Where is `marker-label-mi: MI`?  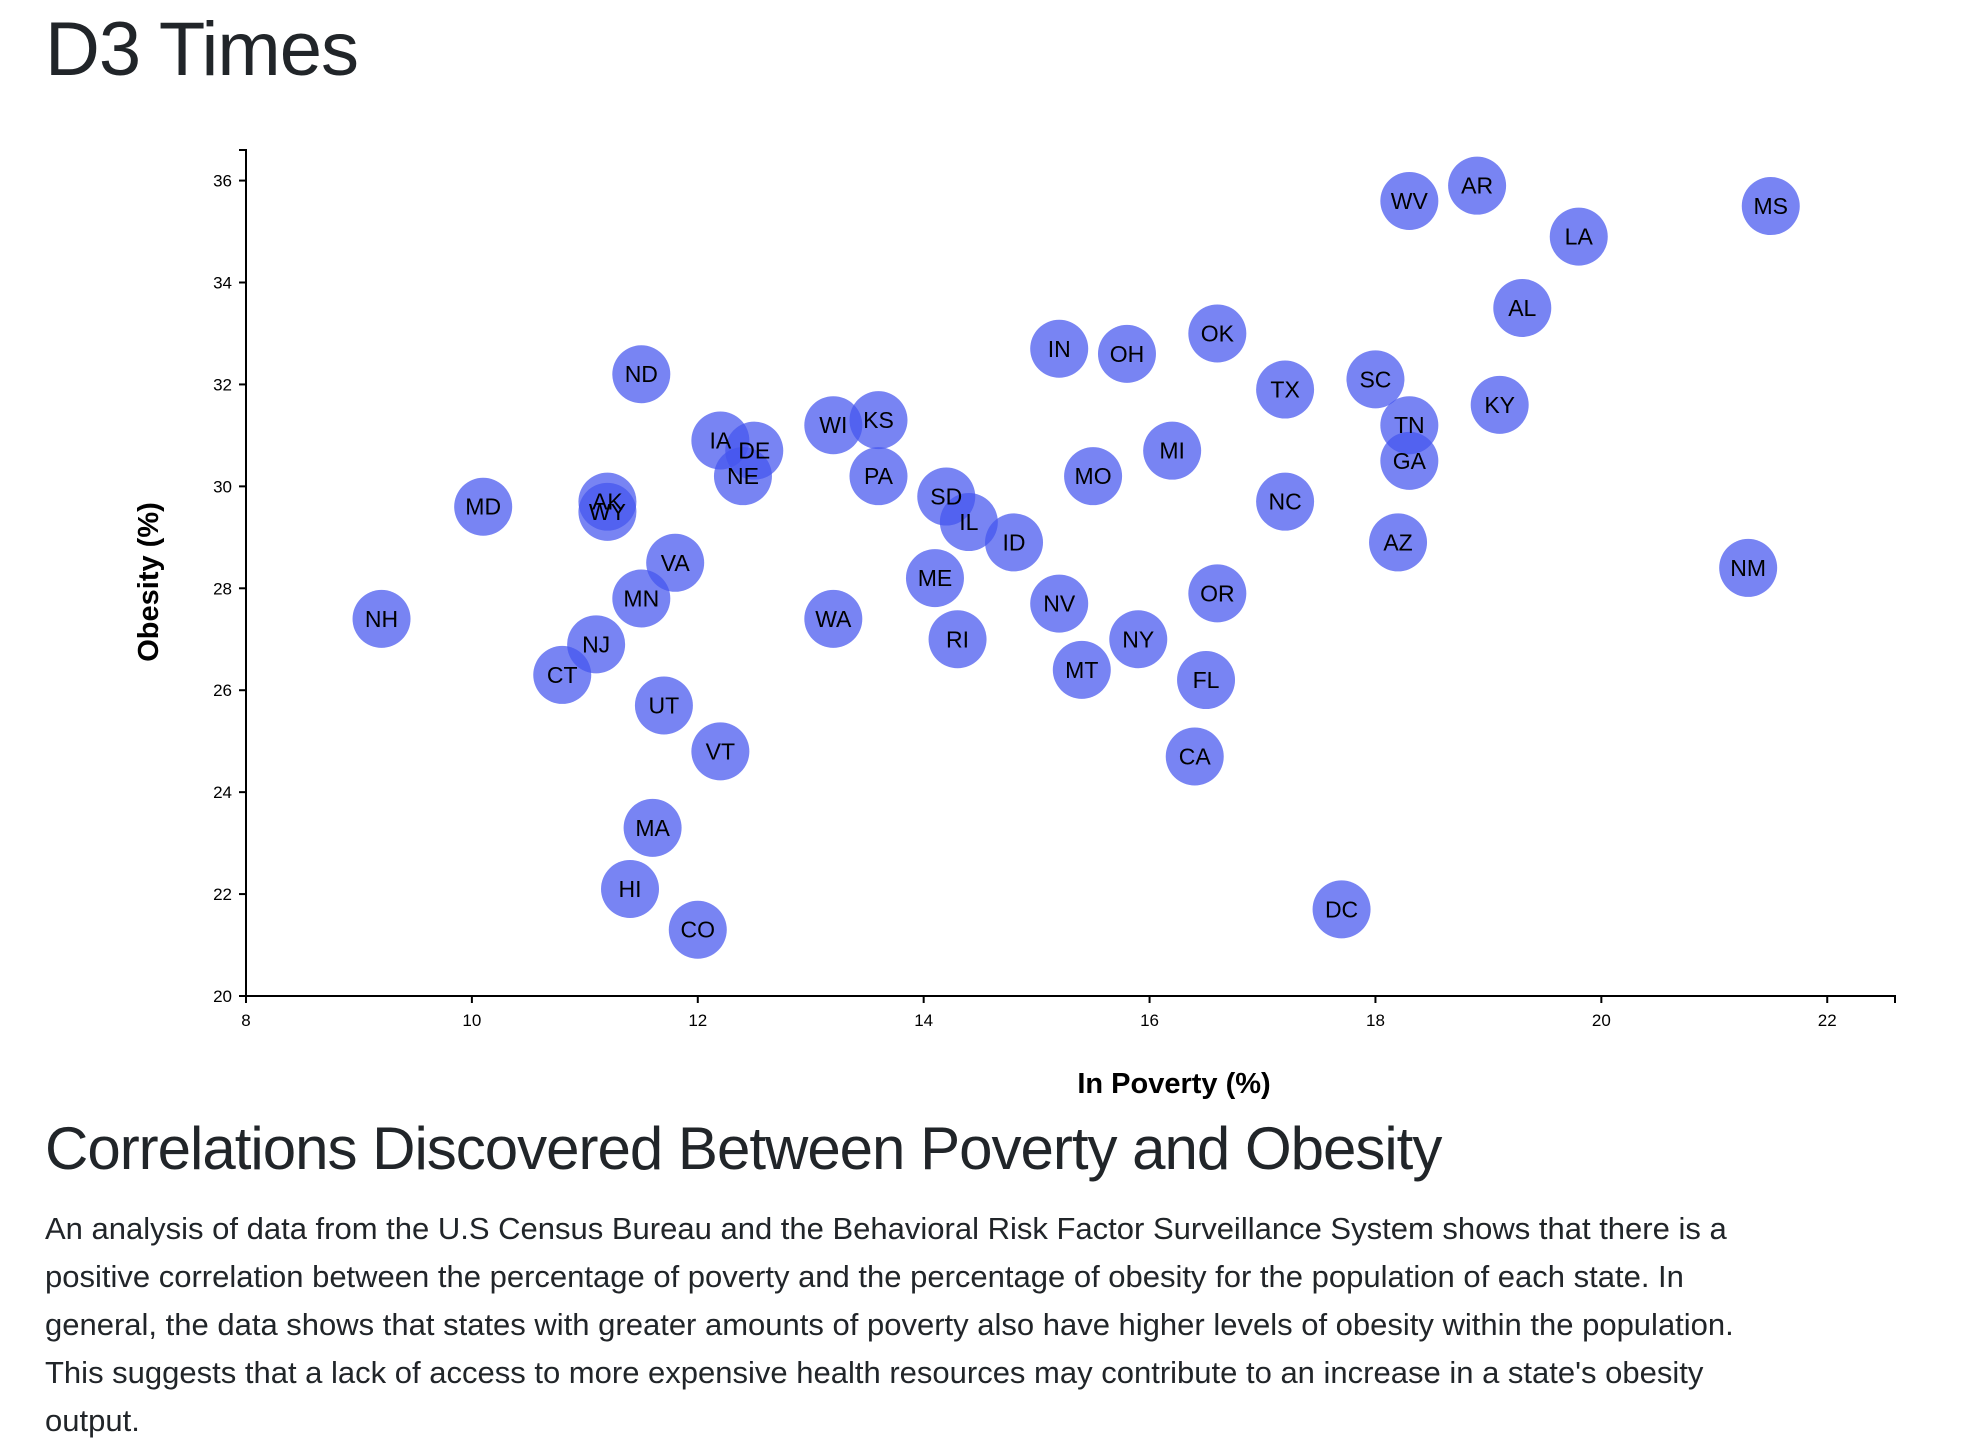
marker-label-mi: MI is located at coordinates (1172, 451).